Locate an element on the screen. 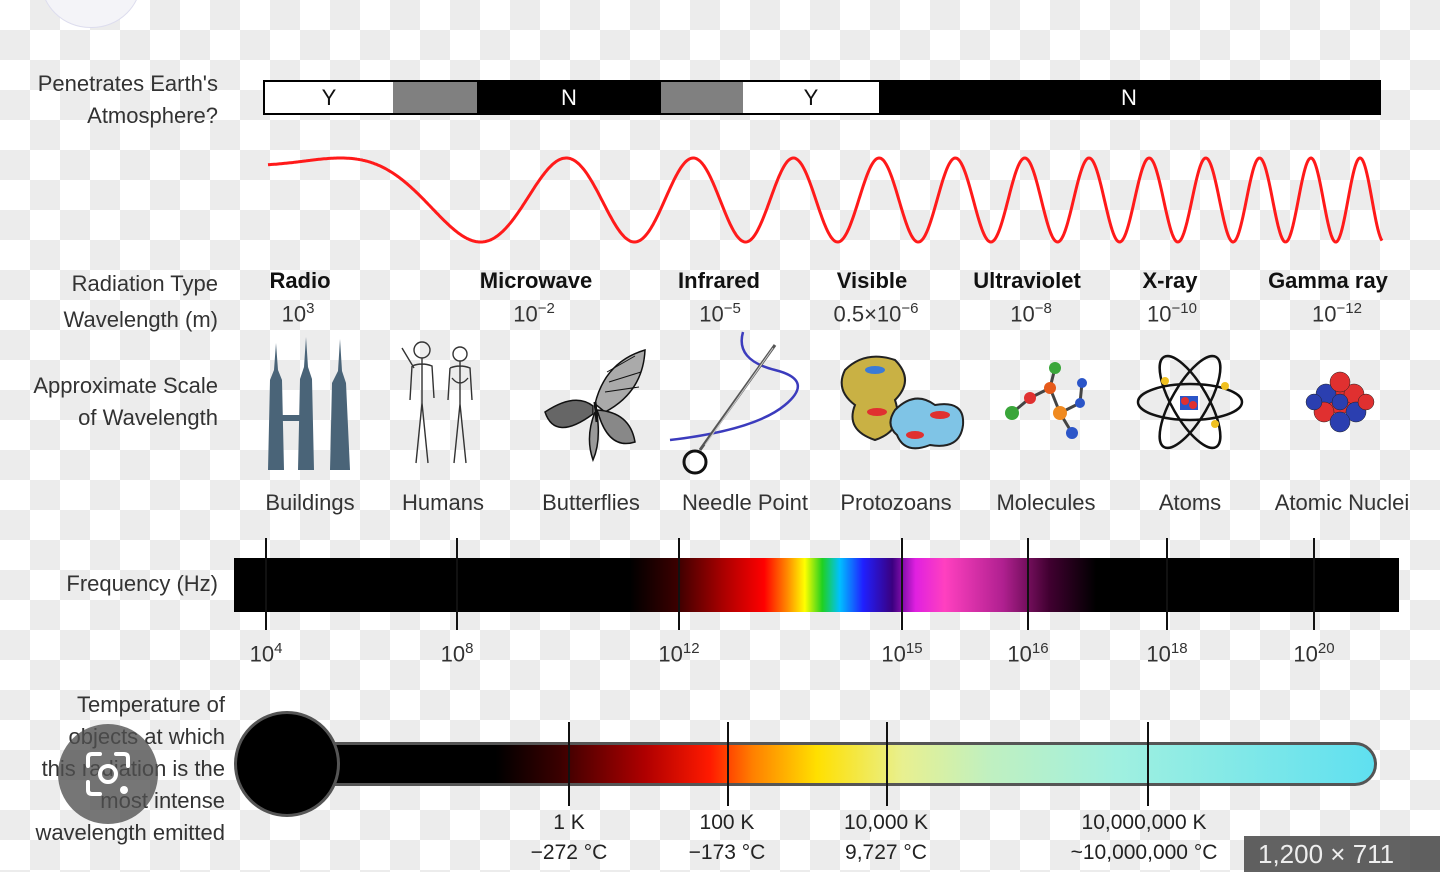  buildings-icon is located at coordinates (309, 403).